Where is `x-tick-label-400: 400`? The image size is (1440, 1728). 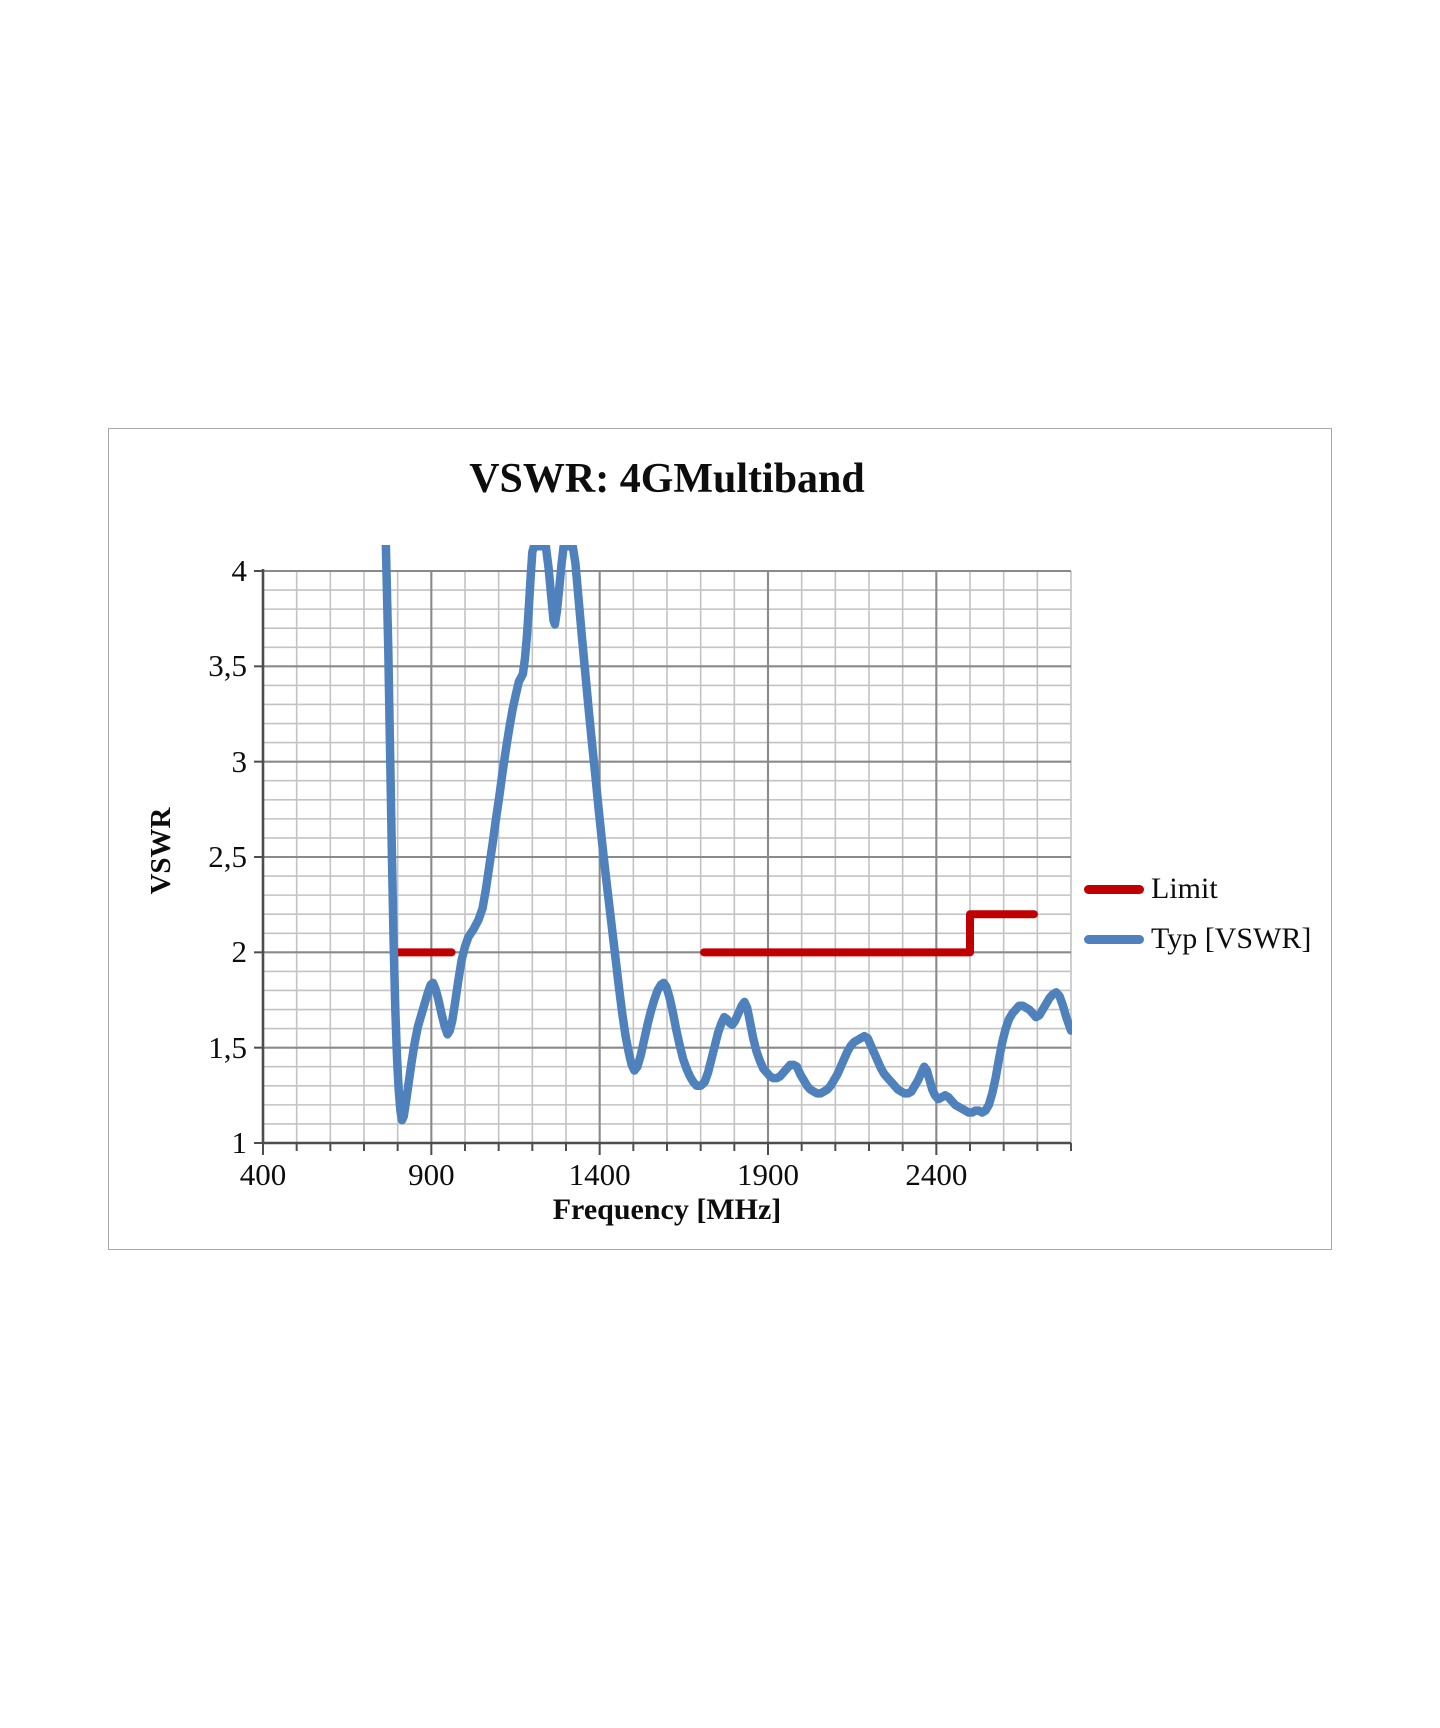 x-tick-label-400: 400 is located at coordinates (263, 1174).